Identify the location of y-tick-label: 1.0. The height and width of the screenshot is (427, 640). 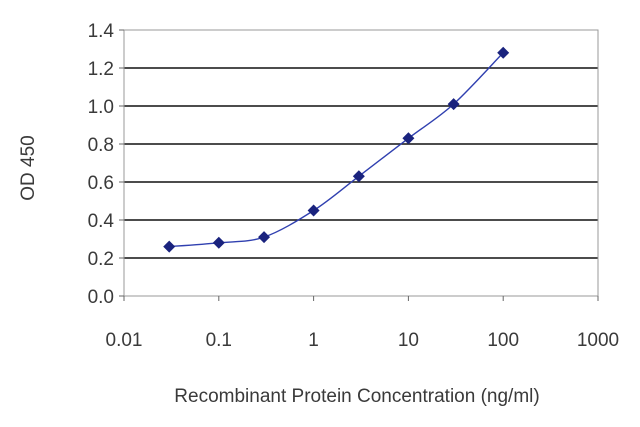
(101, 107).